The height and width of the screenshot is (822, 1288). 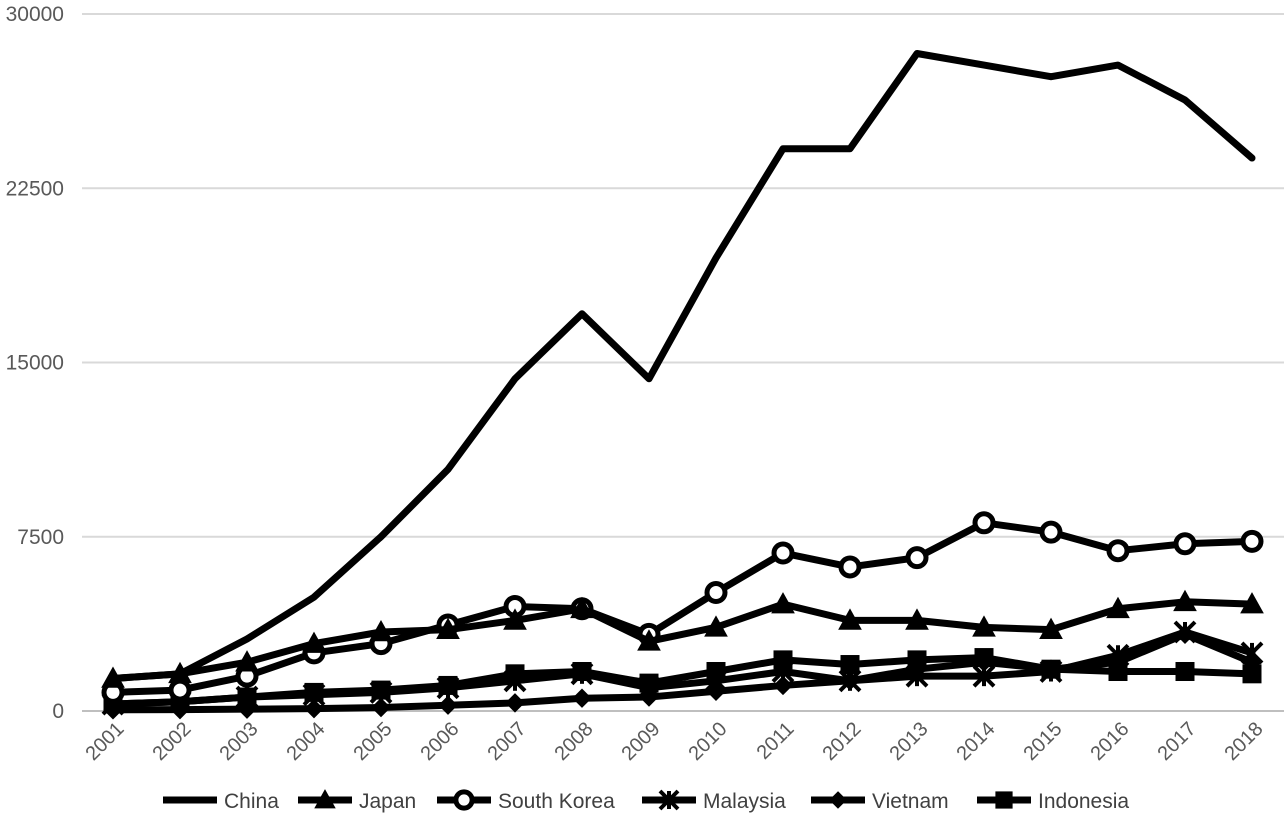 I want to click on legend-item-south-korea: South Korea, so click(x=526, y=801).